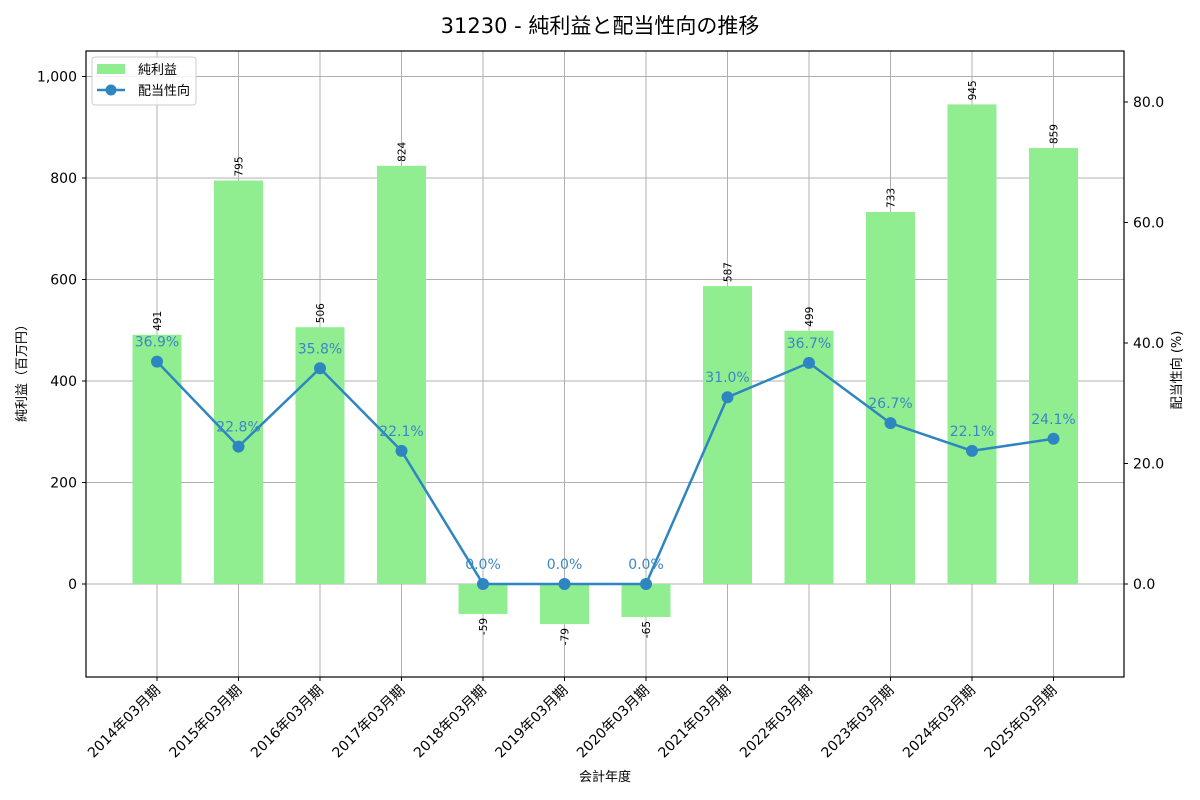 The height and width of the screenshot is (800, 1200). What do you see at coordinates (939, 722) in the screenshot?
I see `x-tick-label: 2024年03月期` at bounding box center [939, 722].